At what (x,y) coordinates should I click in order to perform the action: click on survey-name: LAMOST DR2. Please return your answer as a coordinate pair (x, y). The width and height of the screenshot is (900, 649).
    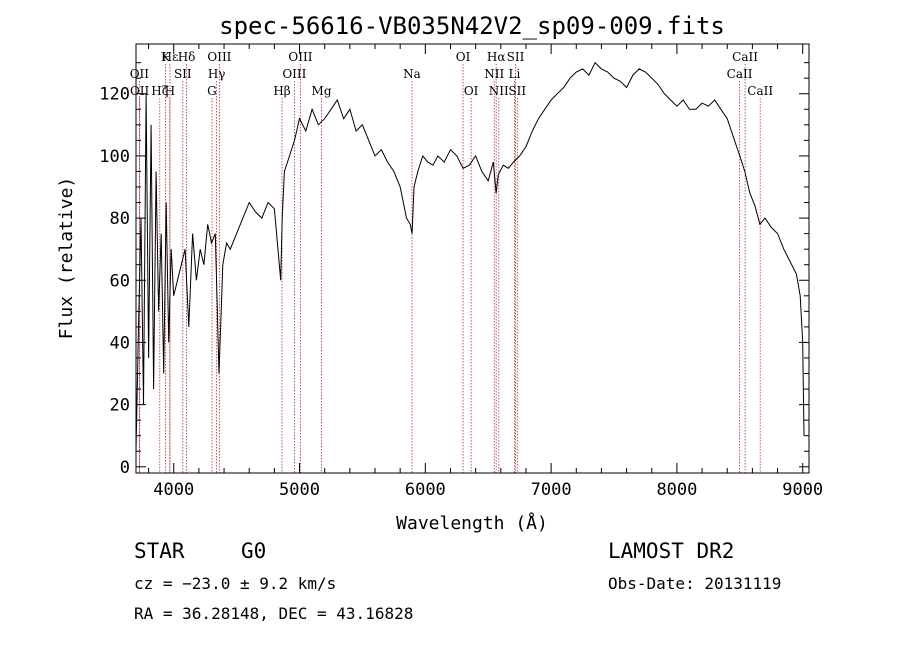
    Looking at the image, I should click on (671, 551).